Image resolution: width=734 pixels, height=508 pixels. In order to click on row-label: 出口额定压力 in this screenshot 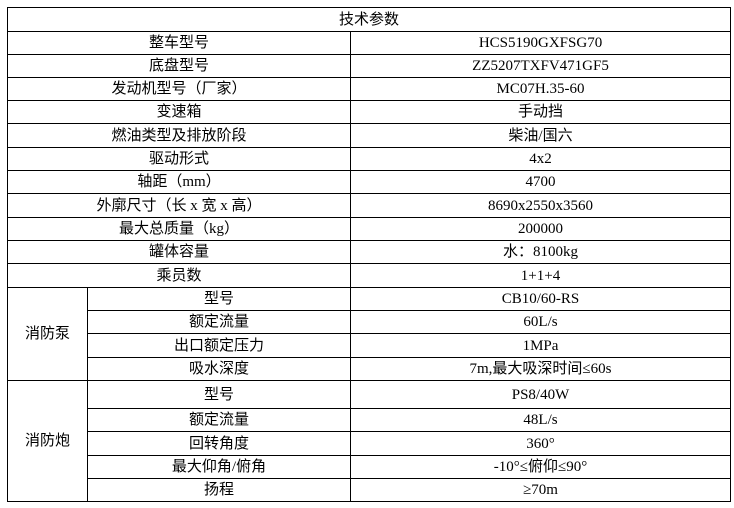, I will do `click(219, 345)`.